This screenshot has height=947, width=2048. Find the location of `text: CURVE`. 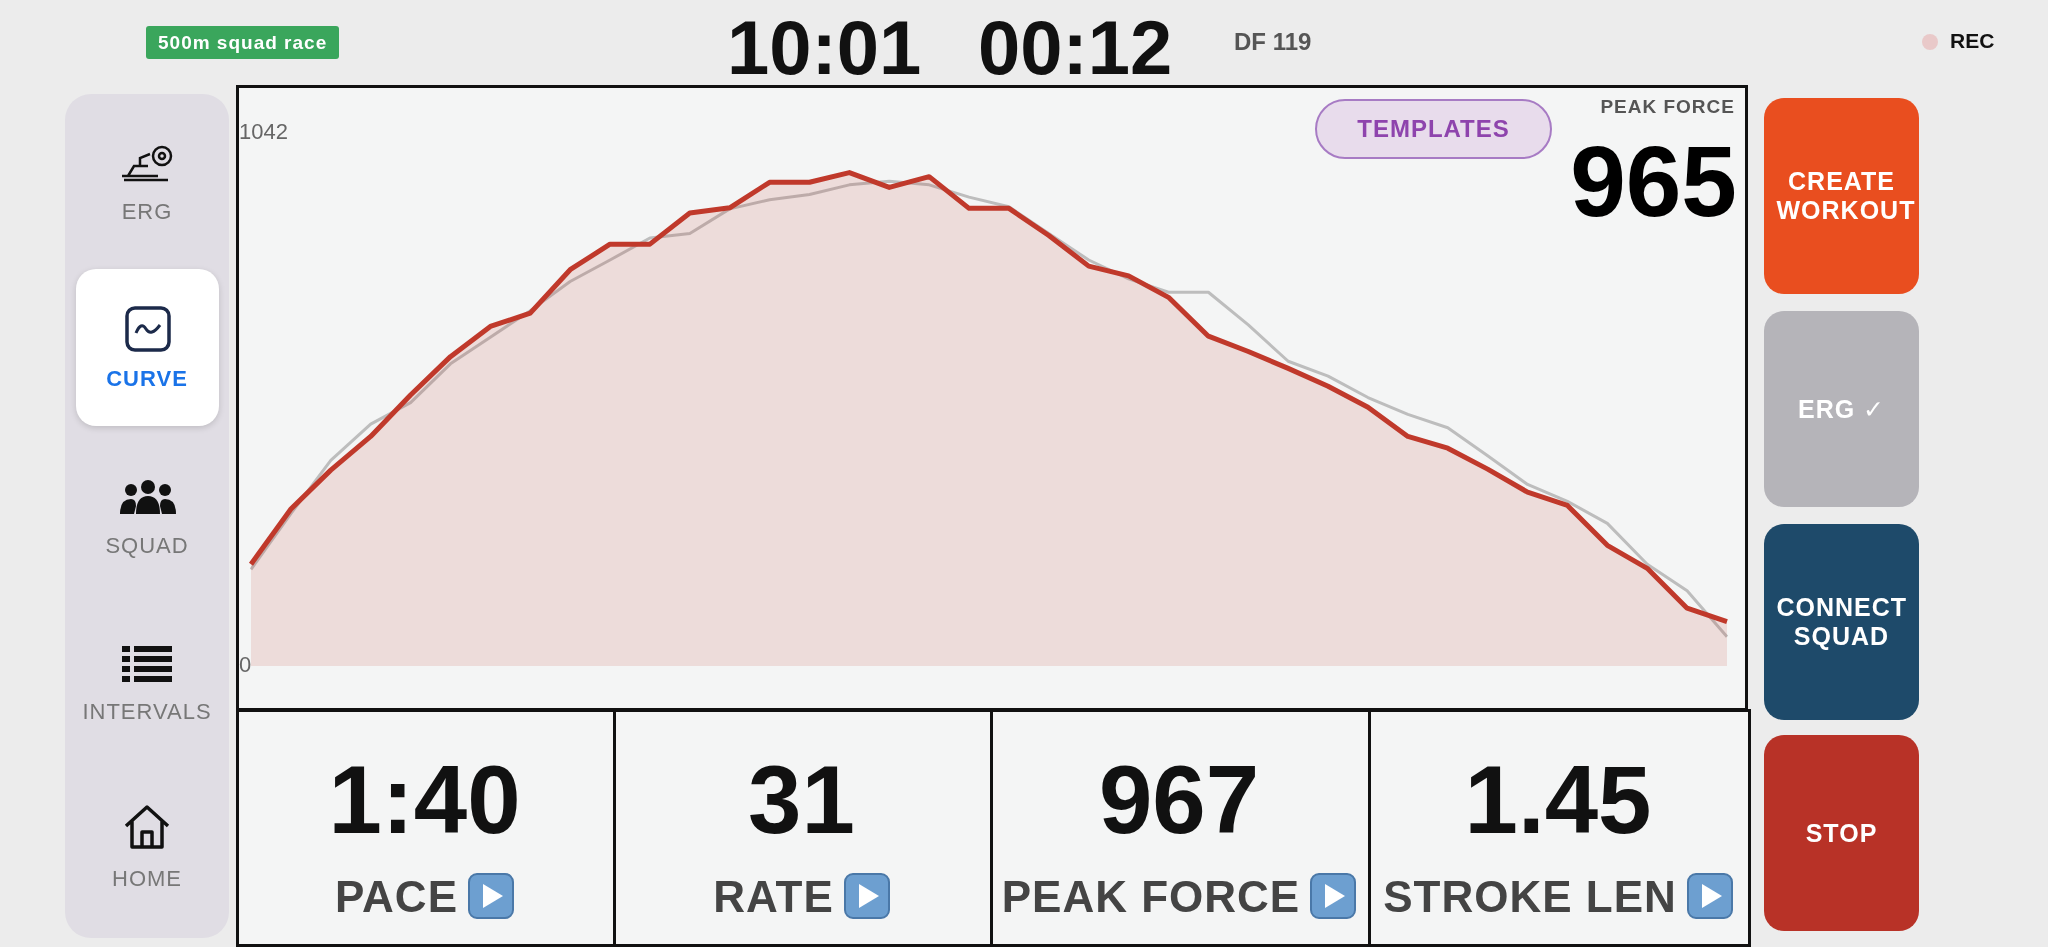

text: CURVE is located at coordinates (147, 379).